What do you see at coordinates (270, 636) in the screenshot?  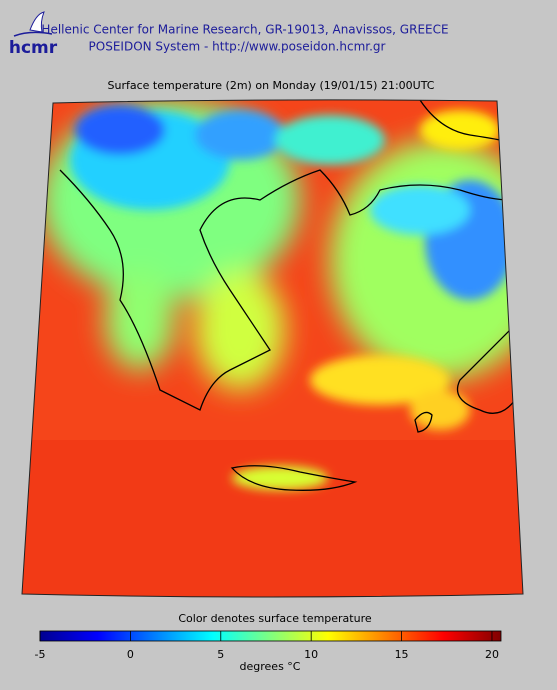 I see `colorbar` at bounding box center [270, 636].